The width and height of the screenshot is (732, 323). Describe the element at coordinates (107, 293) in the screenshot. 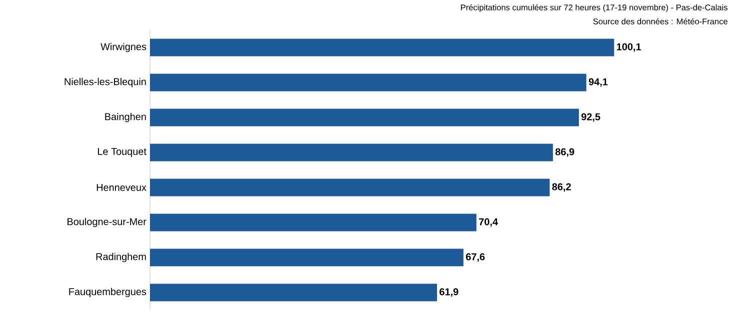

I see `y-tick-label: Fauquembergues` at that location.